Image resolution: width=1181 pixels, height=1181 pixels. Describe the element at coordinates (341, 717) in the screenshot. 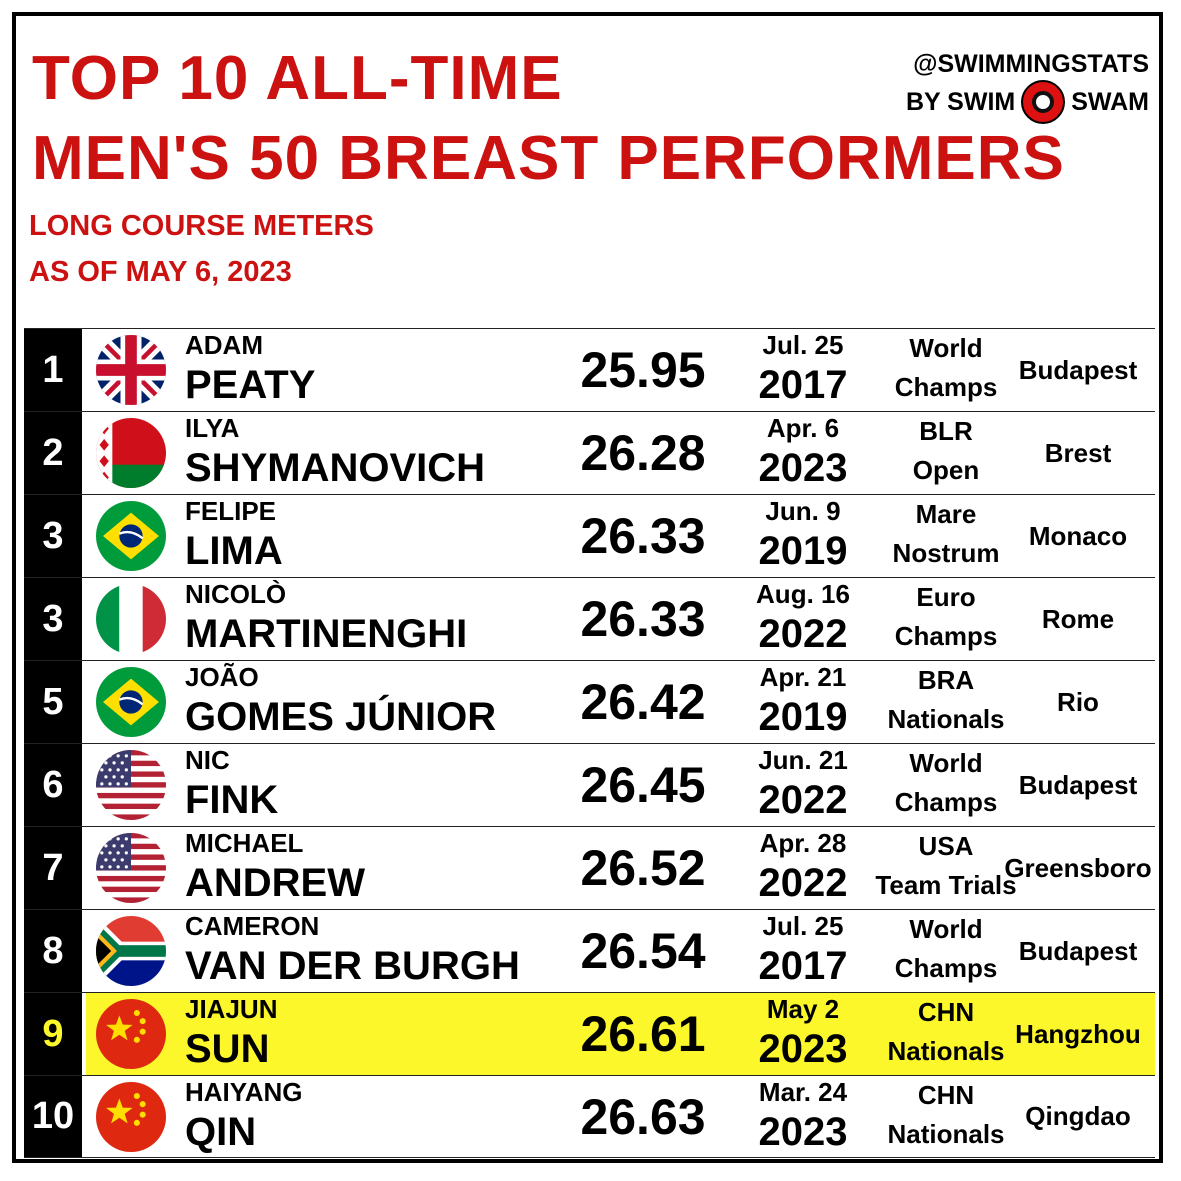

I see `last-name: GOMES JÚNIOR` at that location.